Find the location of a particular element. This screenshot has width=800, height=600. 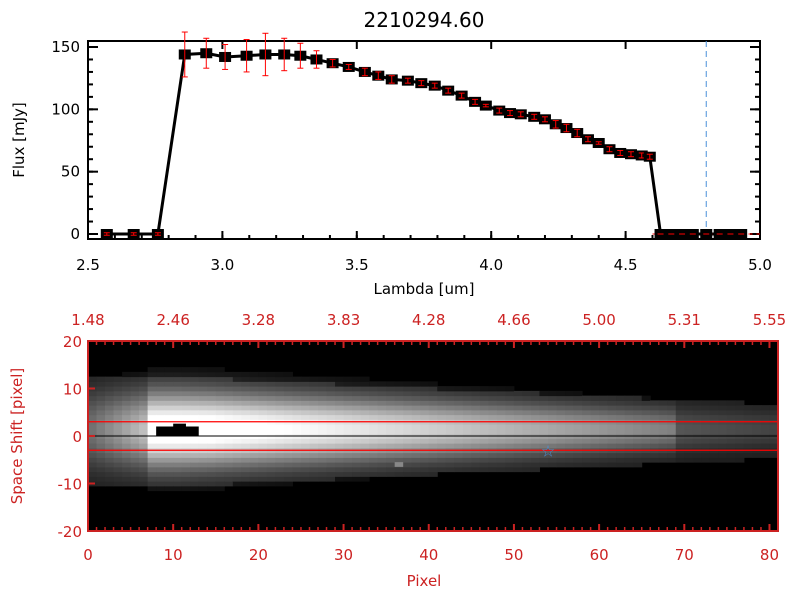

chart-title: 2210294.60 is located at coordinates (424, 20).